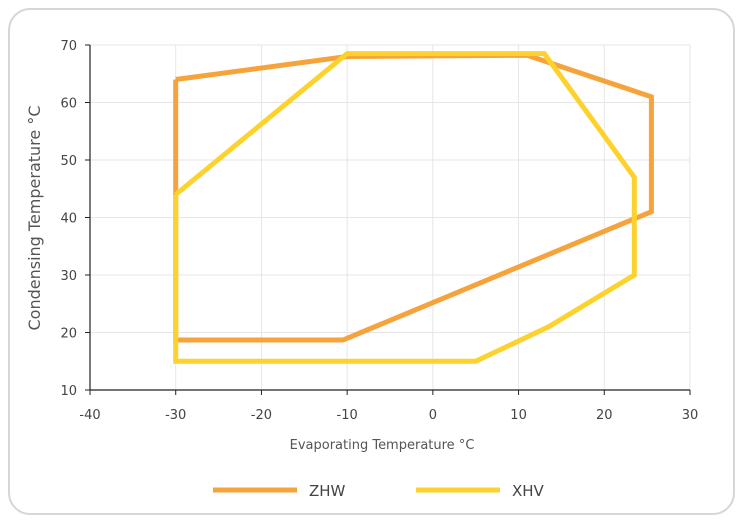  Describe the element at coordinates (382, 445) in the screenshot. I see `x-axis-label: Evaporating Temperature °C` at that location.